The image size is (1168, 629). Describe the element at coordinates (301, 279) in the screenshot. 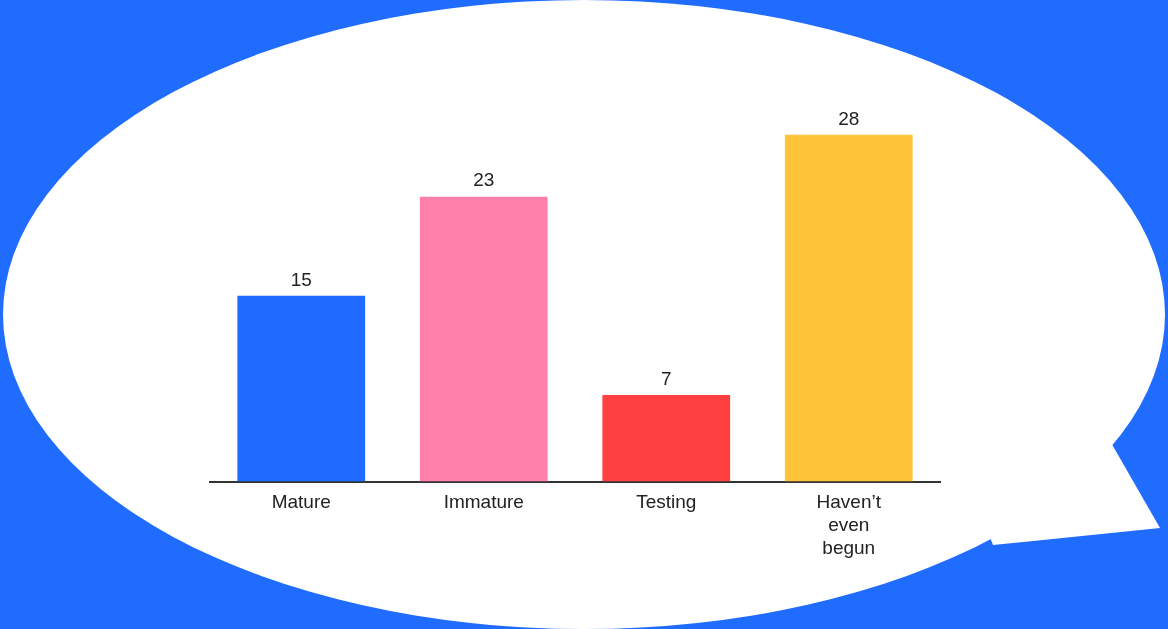

I see `data-label: 15` at that location.